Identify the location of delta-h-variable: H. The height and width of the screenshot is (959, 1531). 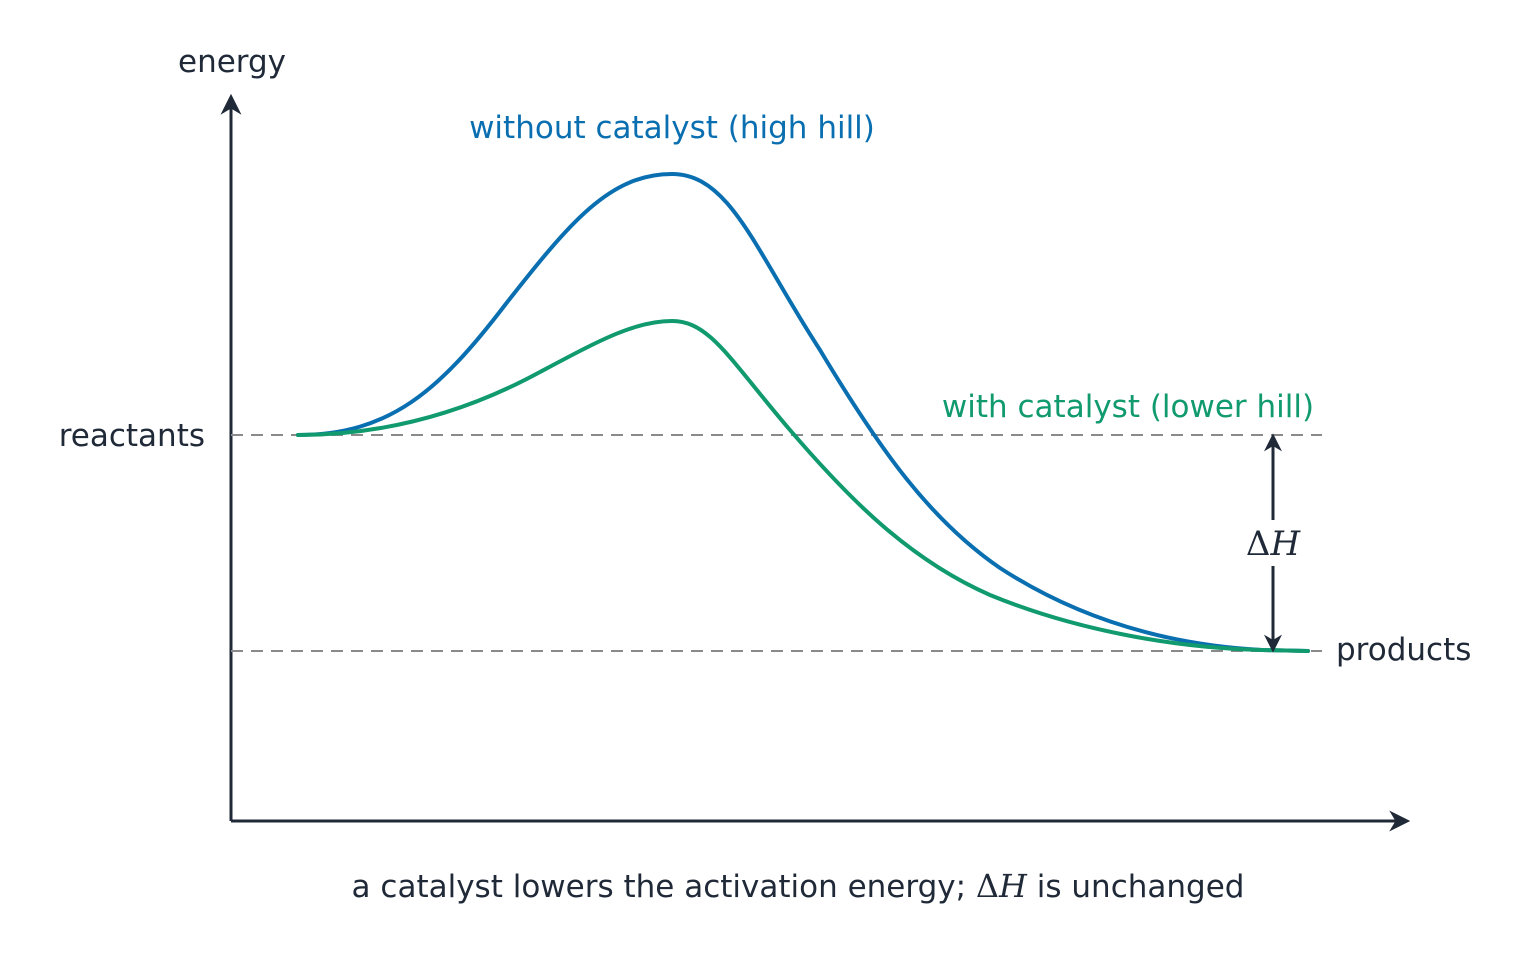
(1285, 544).